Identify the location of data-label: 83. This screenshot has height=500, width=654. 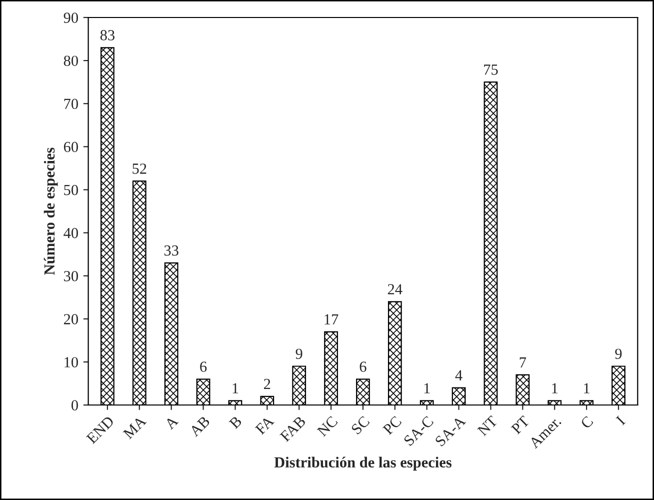
(107, 35).